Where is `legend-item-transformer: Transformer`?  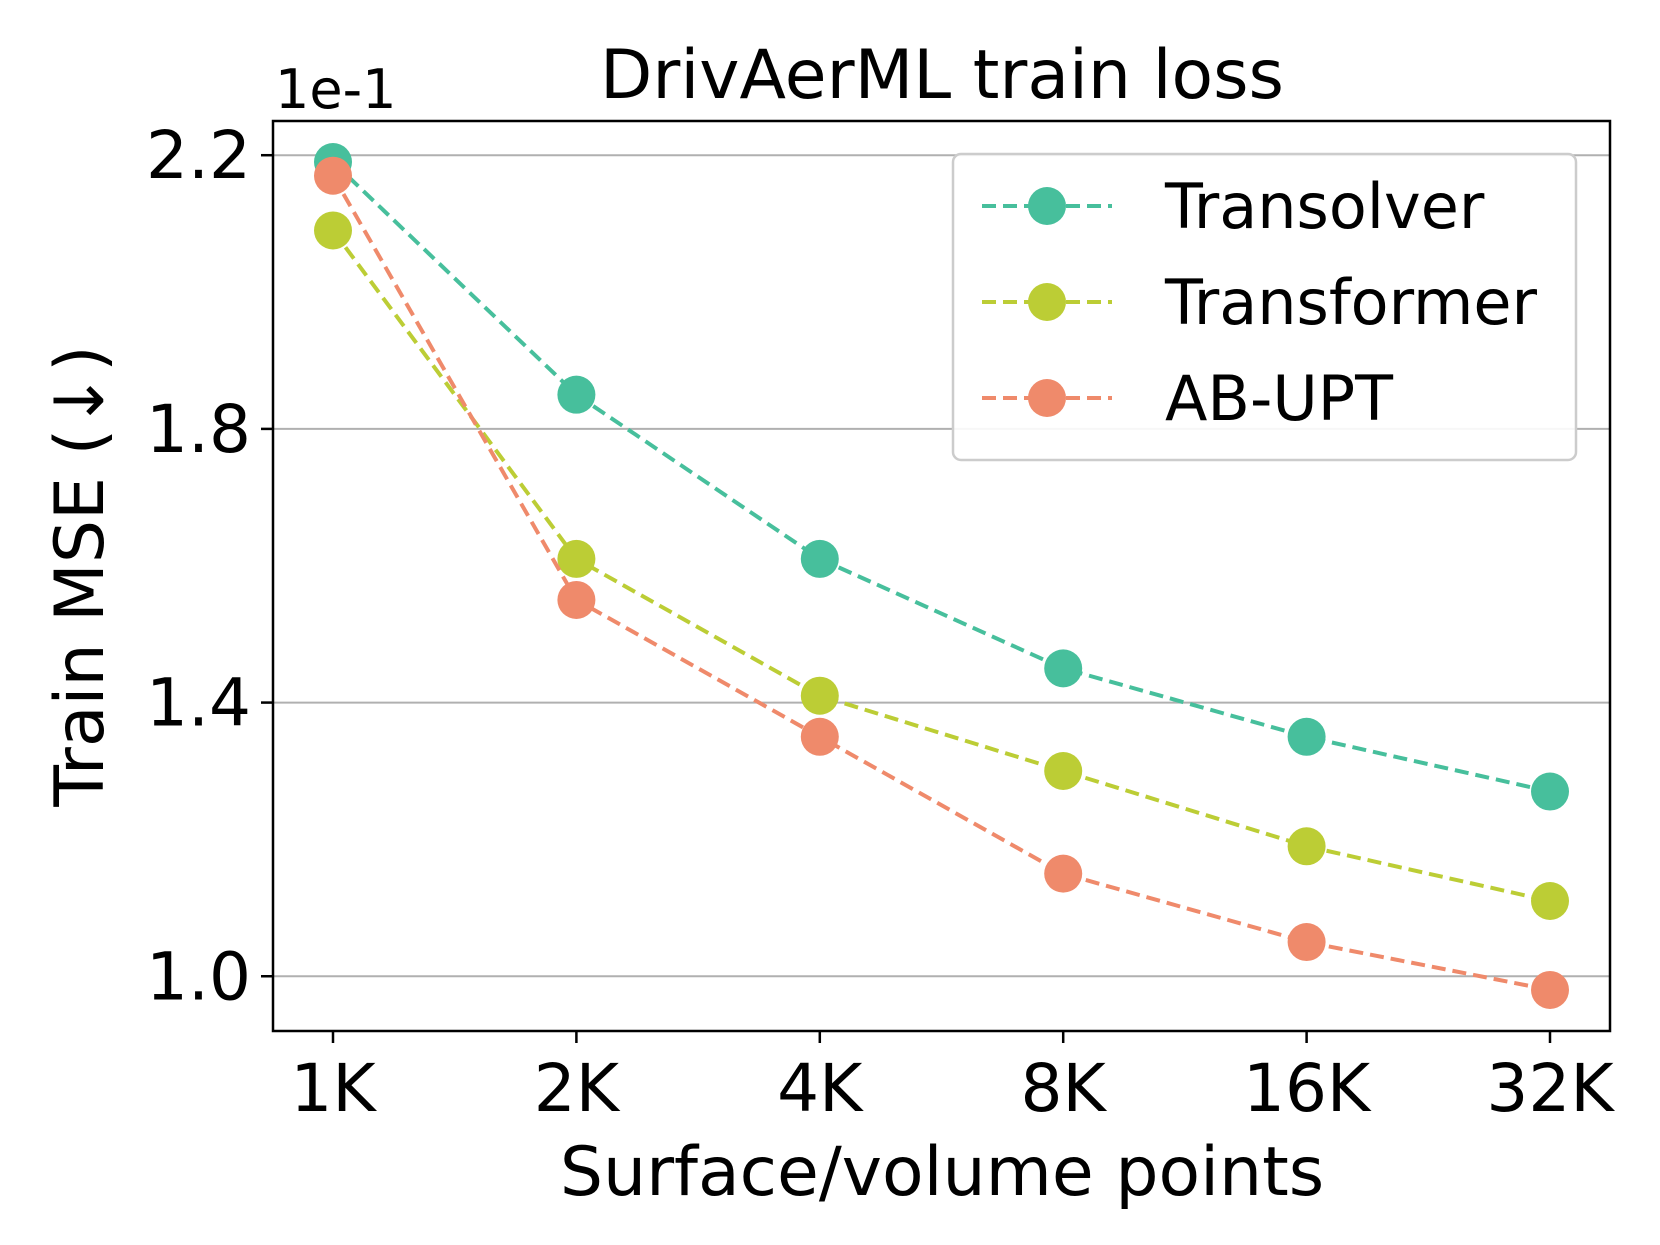
legend-item-transformer: Transformer is located at coordinates (1260, 302).